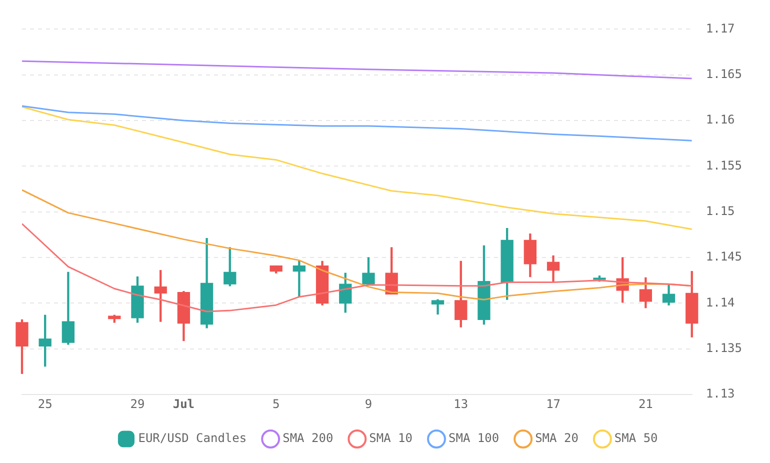 Image resolution: width=770 pixels, height=463 pixels. Describe the element at coordinates (645, 403) in the screenshot. I see `x-tick-label: 21` at that location.